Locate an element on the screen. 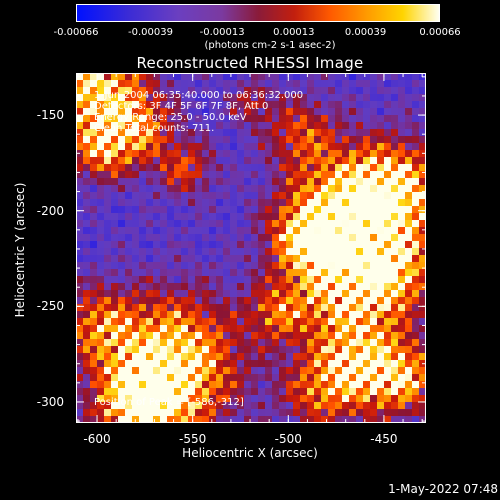 The width and height of the screenshot is (500, 500). colorbar-tick-label: 0.00039 is located at coordinates (365, 32).